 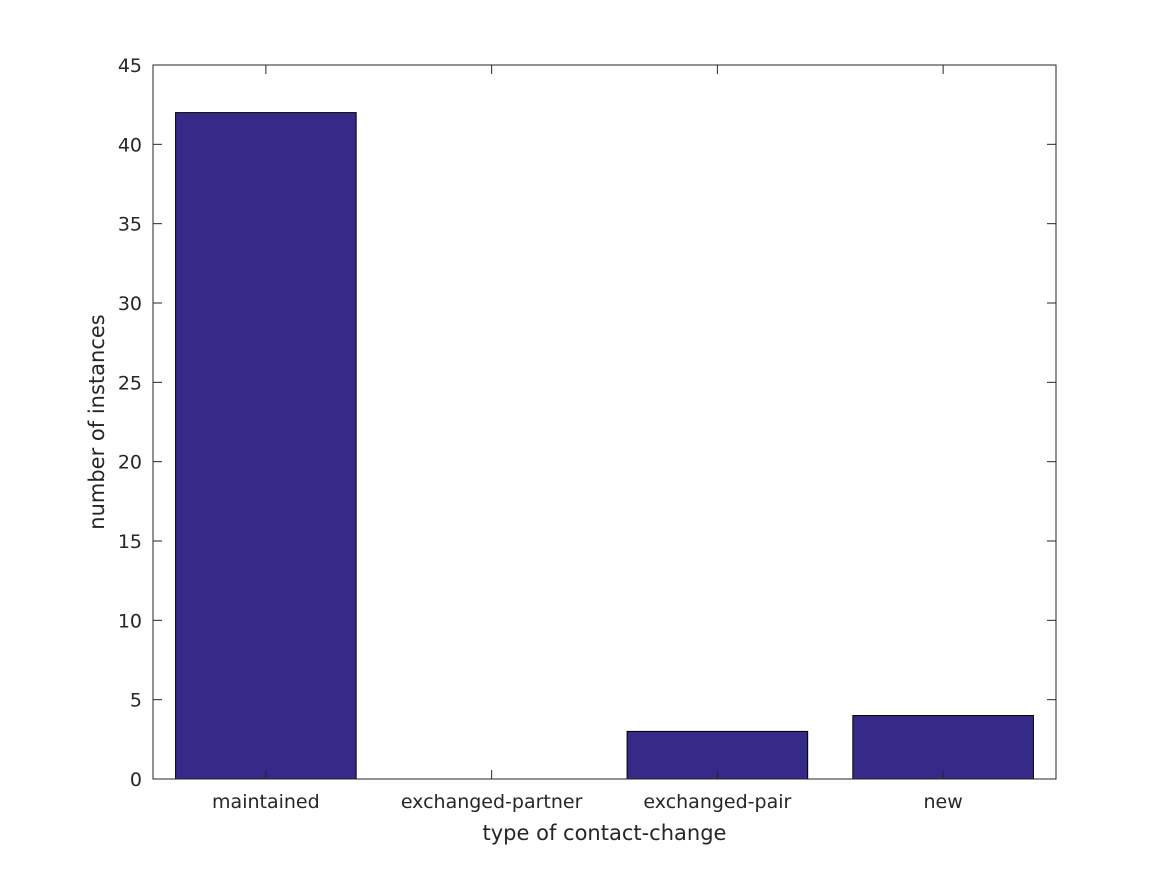 I want to click on y-tick-label: 20, so click(x=130, y=463).